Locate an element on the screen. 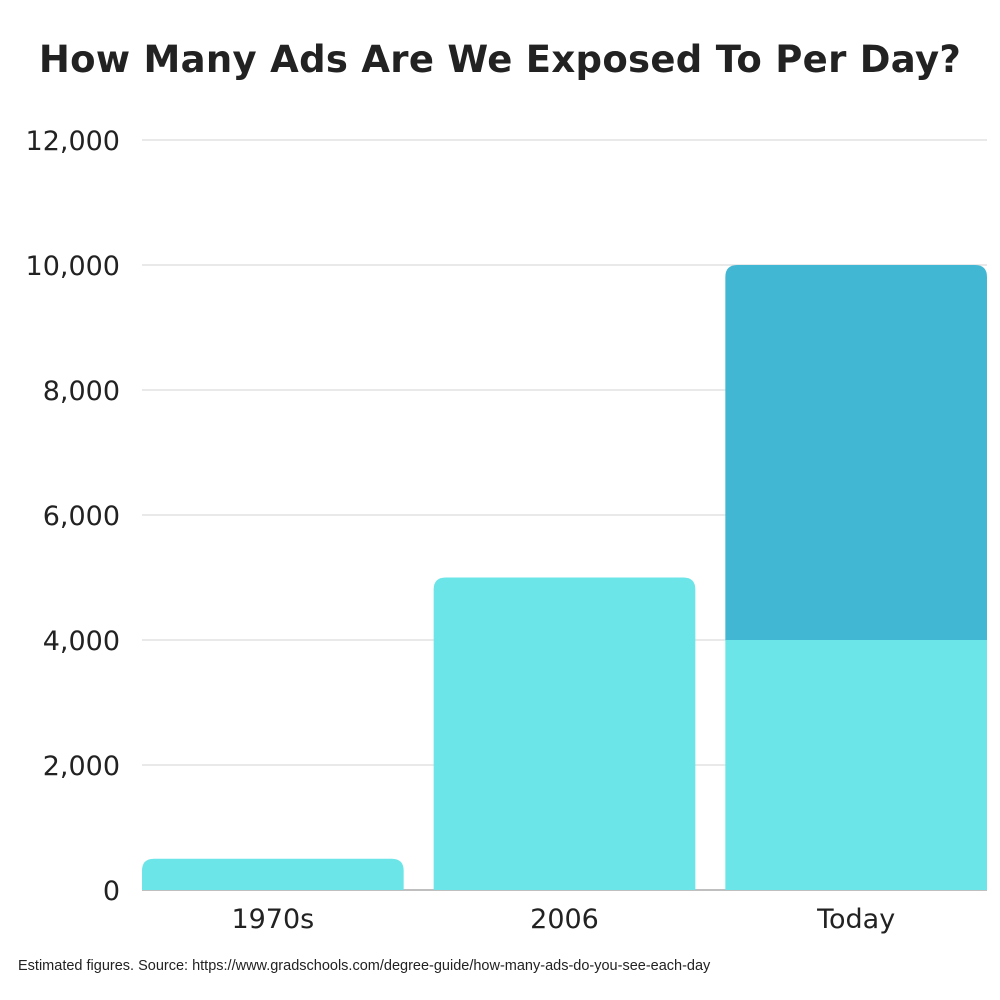  x-tick-label: Today is located at coordinates (855, 919).